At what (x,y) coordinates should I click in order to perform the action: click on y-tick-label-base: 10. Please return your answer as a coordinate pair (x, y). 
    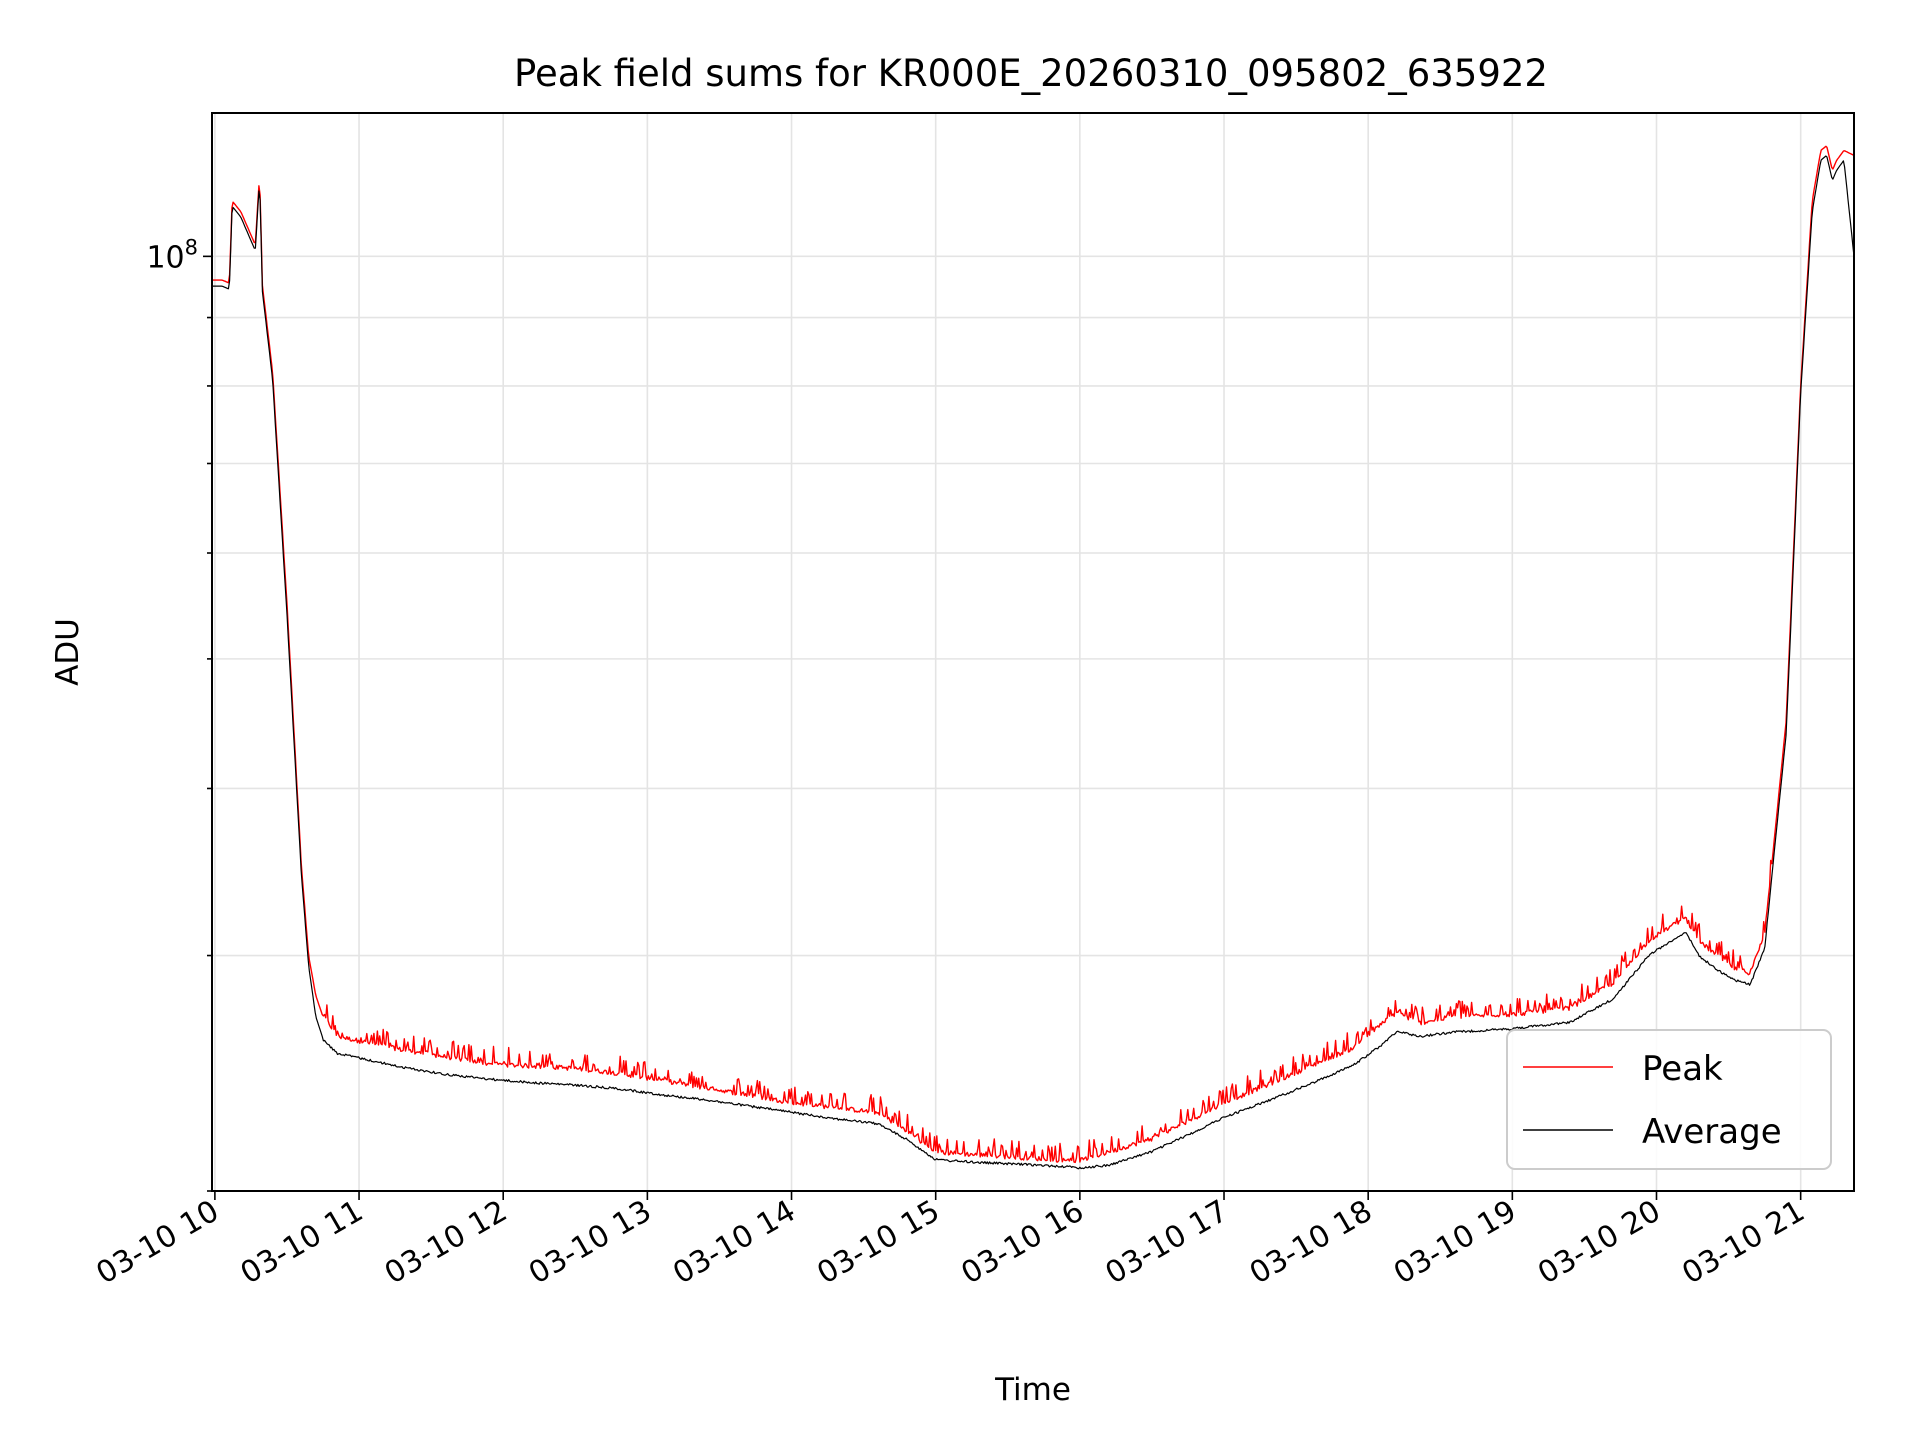
    Looking at the image, I should click on (165, 257).